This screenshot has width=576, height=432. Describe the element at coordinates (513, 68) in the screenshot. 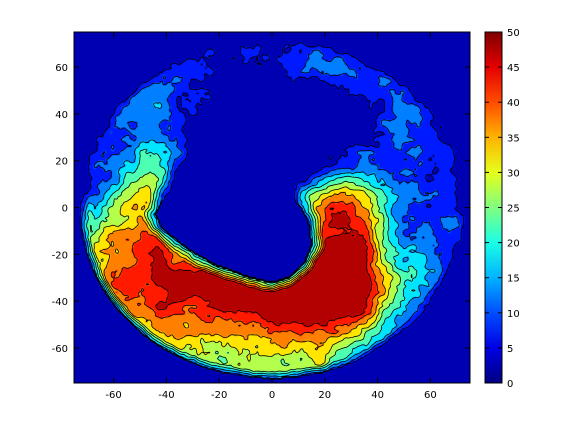

I see `colorbar-tick-label: 45` at that location.